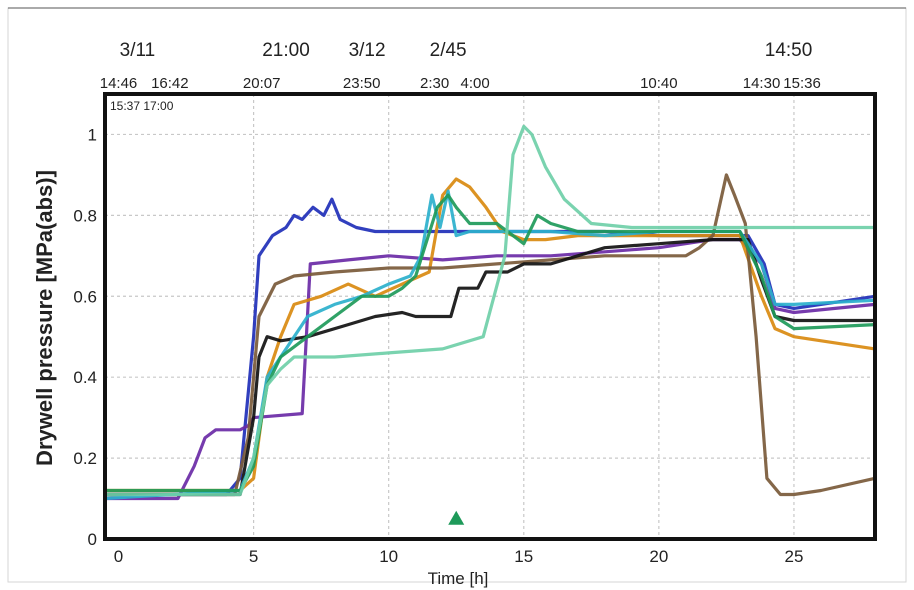 This screenshot has width=914, height=590. What do you see at coordinates (92, 539) in the screenshot?
I see `y-tick-label: 0` at bounding box center [92, 539].